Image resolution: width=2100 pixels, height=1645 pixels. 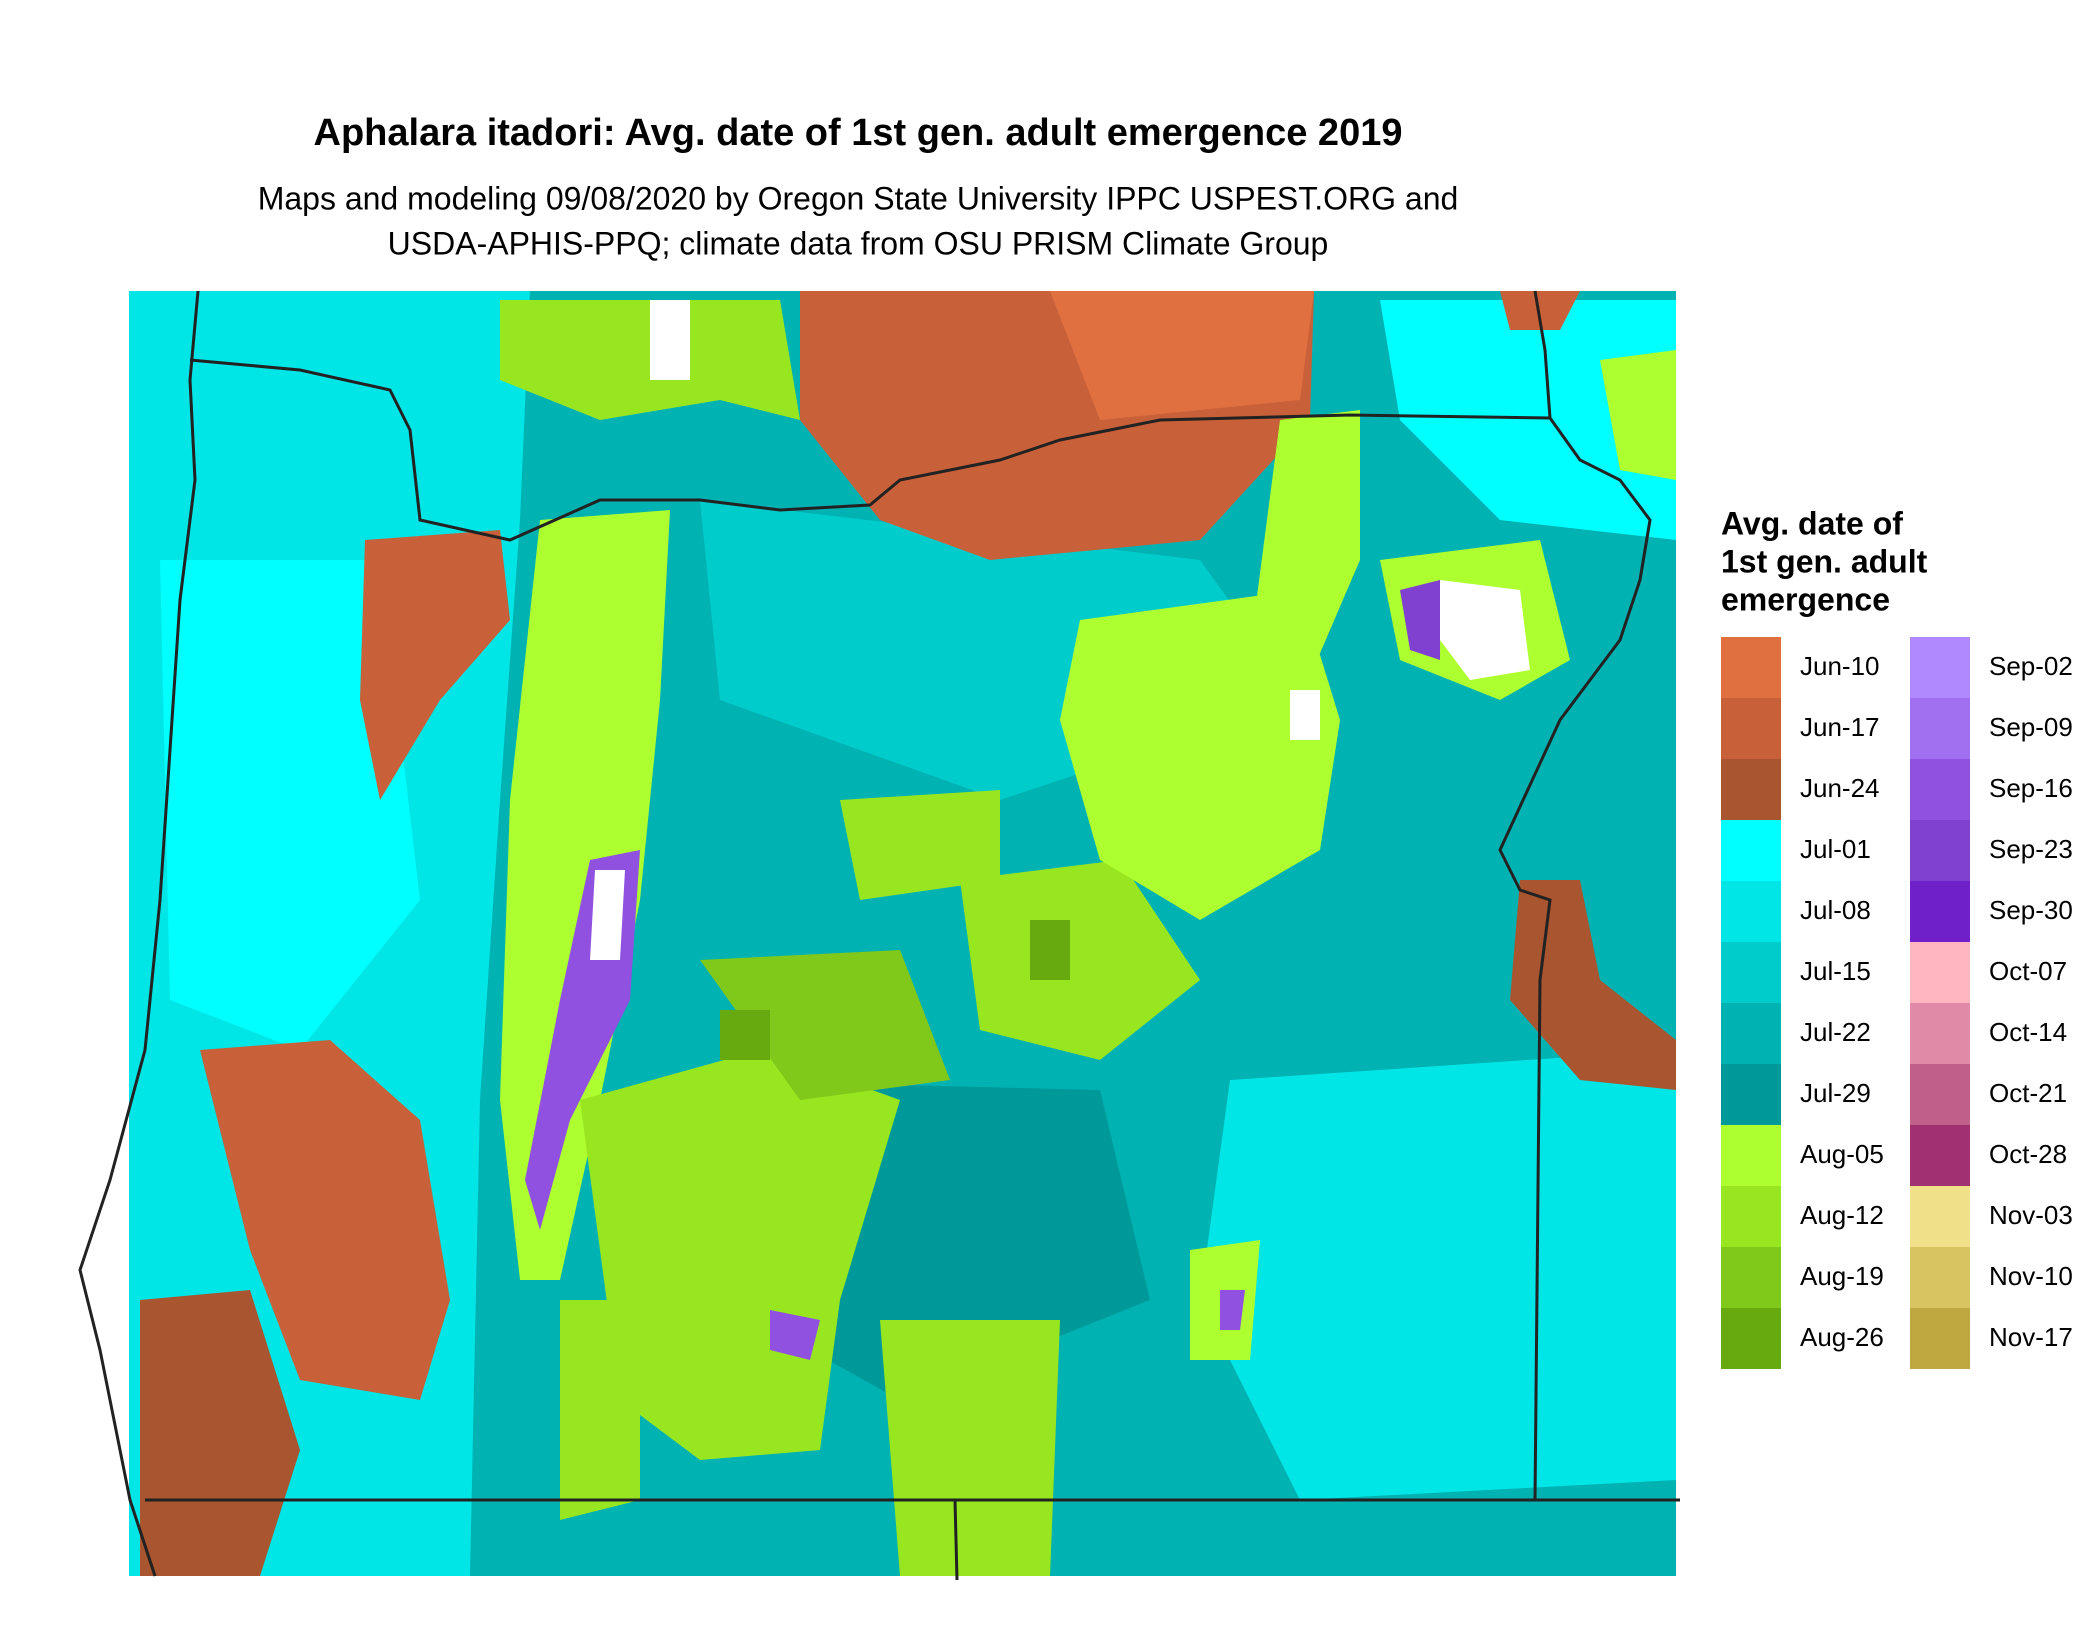 What do you see at coordinates (2031, 788) in the screenshot?
I see `legend-label: Sep-16` at bounding box center [2031, 788].